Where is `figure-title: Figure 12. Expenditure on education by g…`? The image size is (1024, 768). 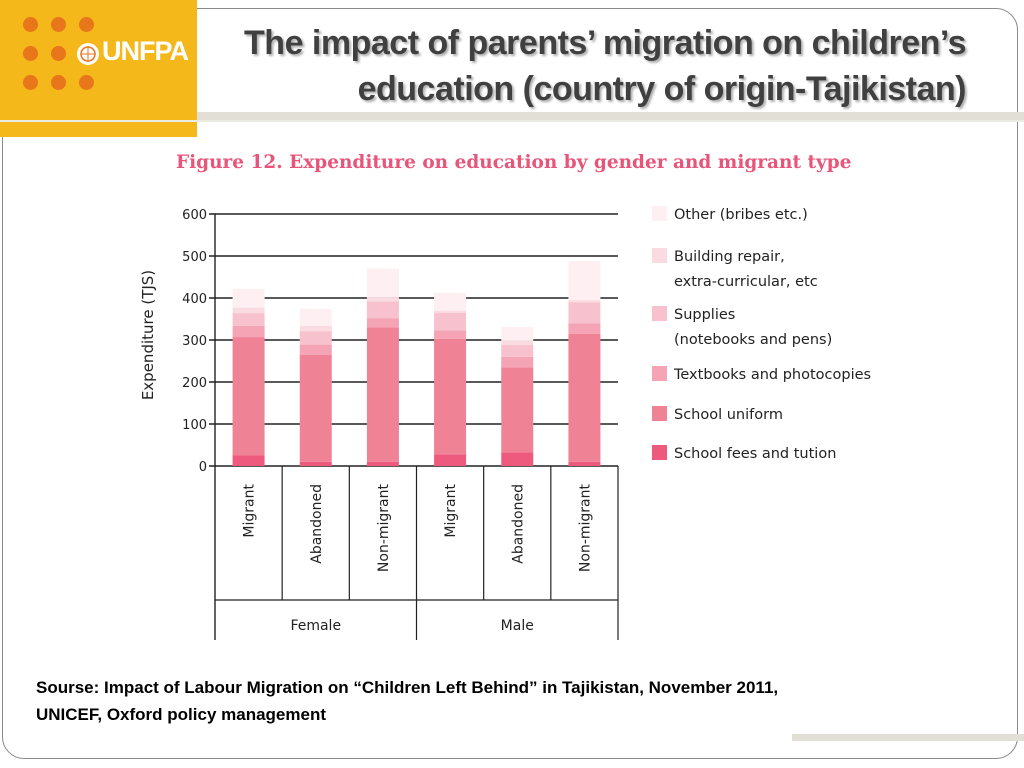 figure-title: Figure 12. Expenditure on education by g… is located at coordinates (514, 162).